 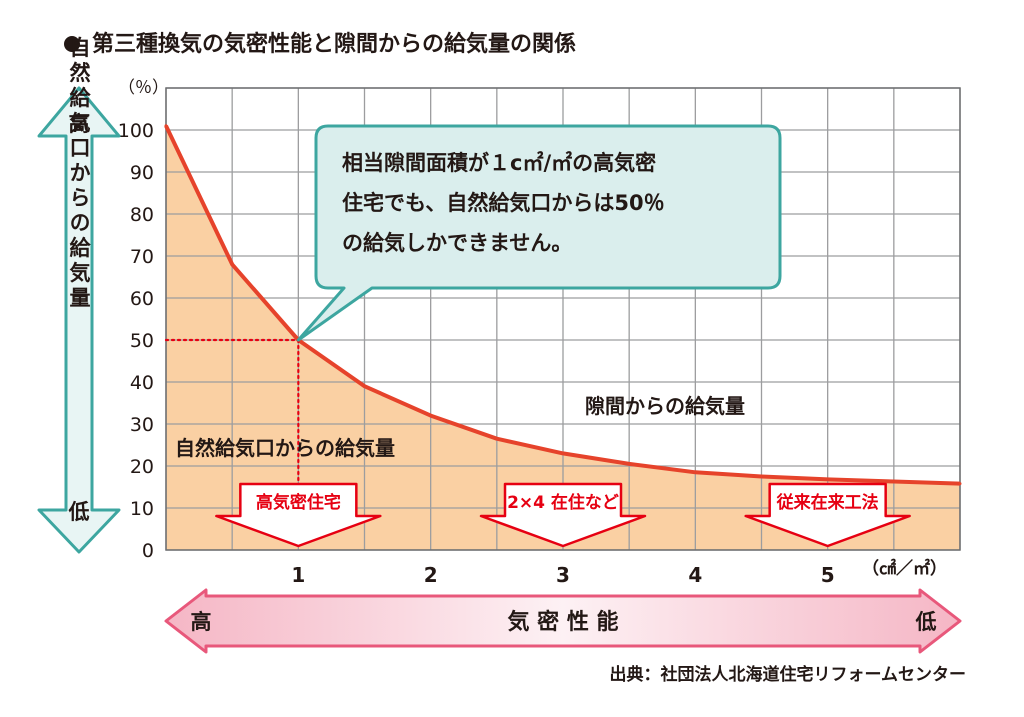 I want to click on y-tick-label: 80, so click(x=142, y=215).